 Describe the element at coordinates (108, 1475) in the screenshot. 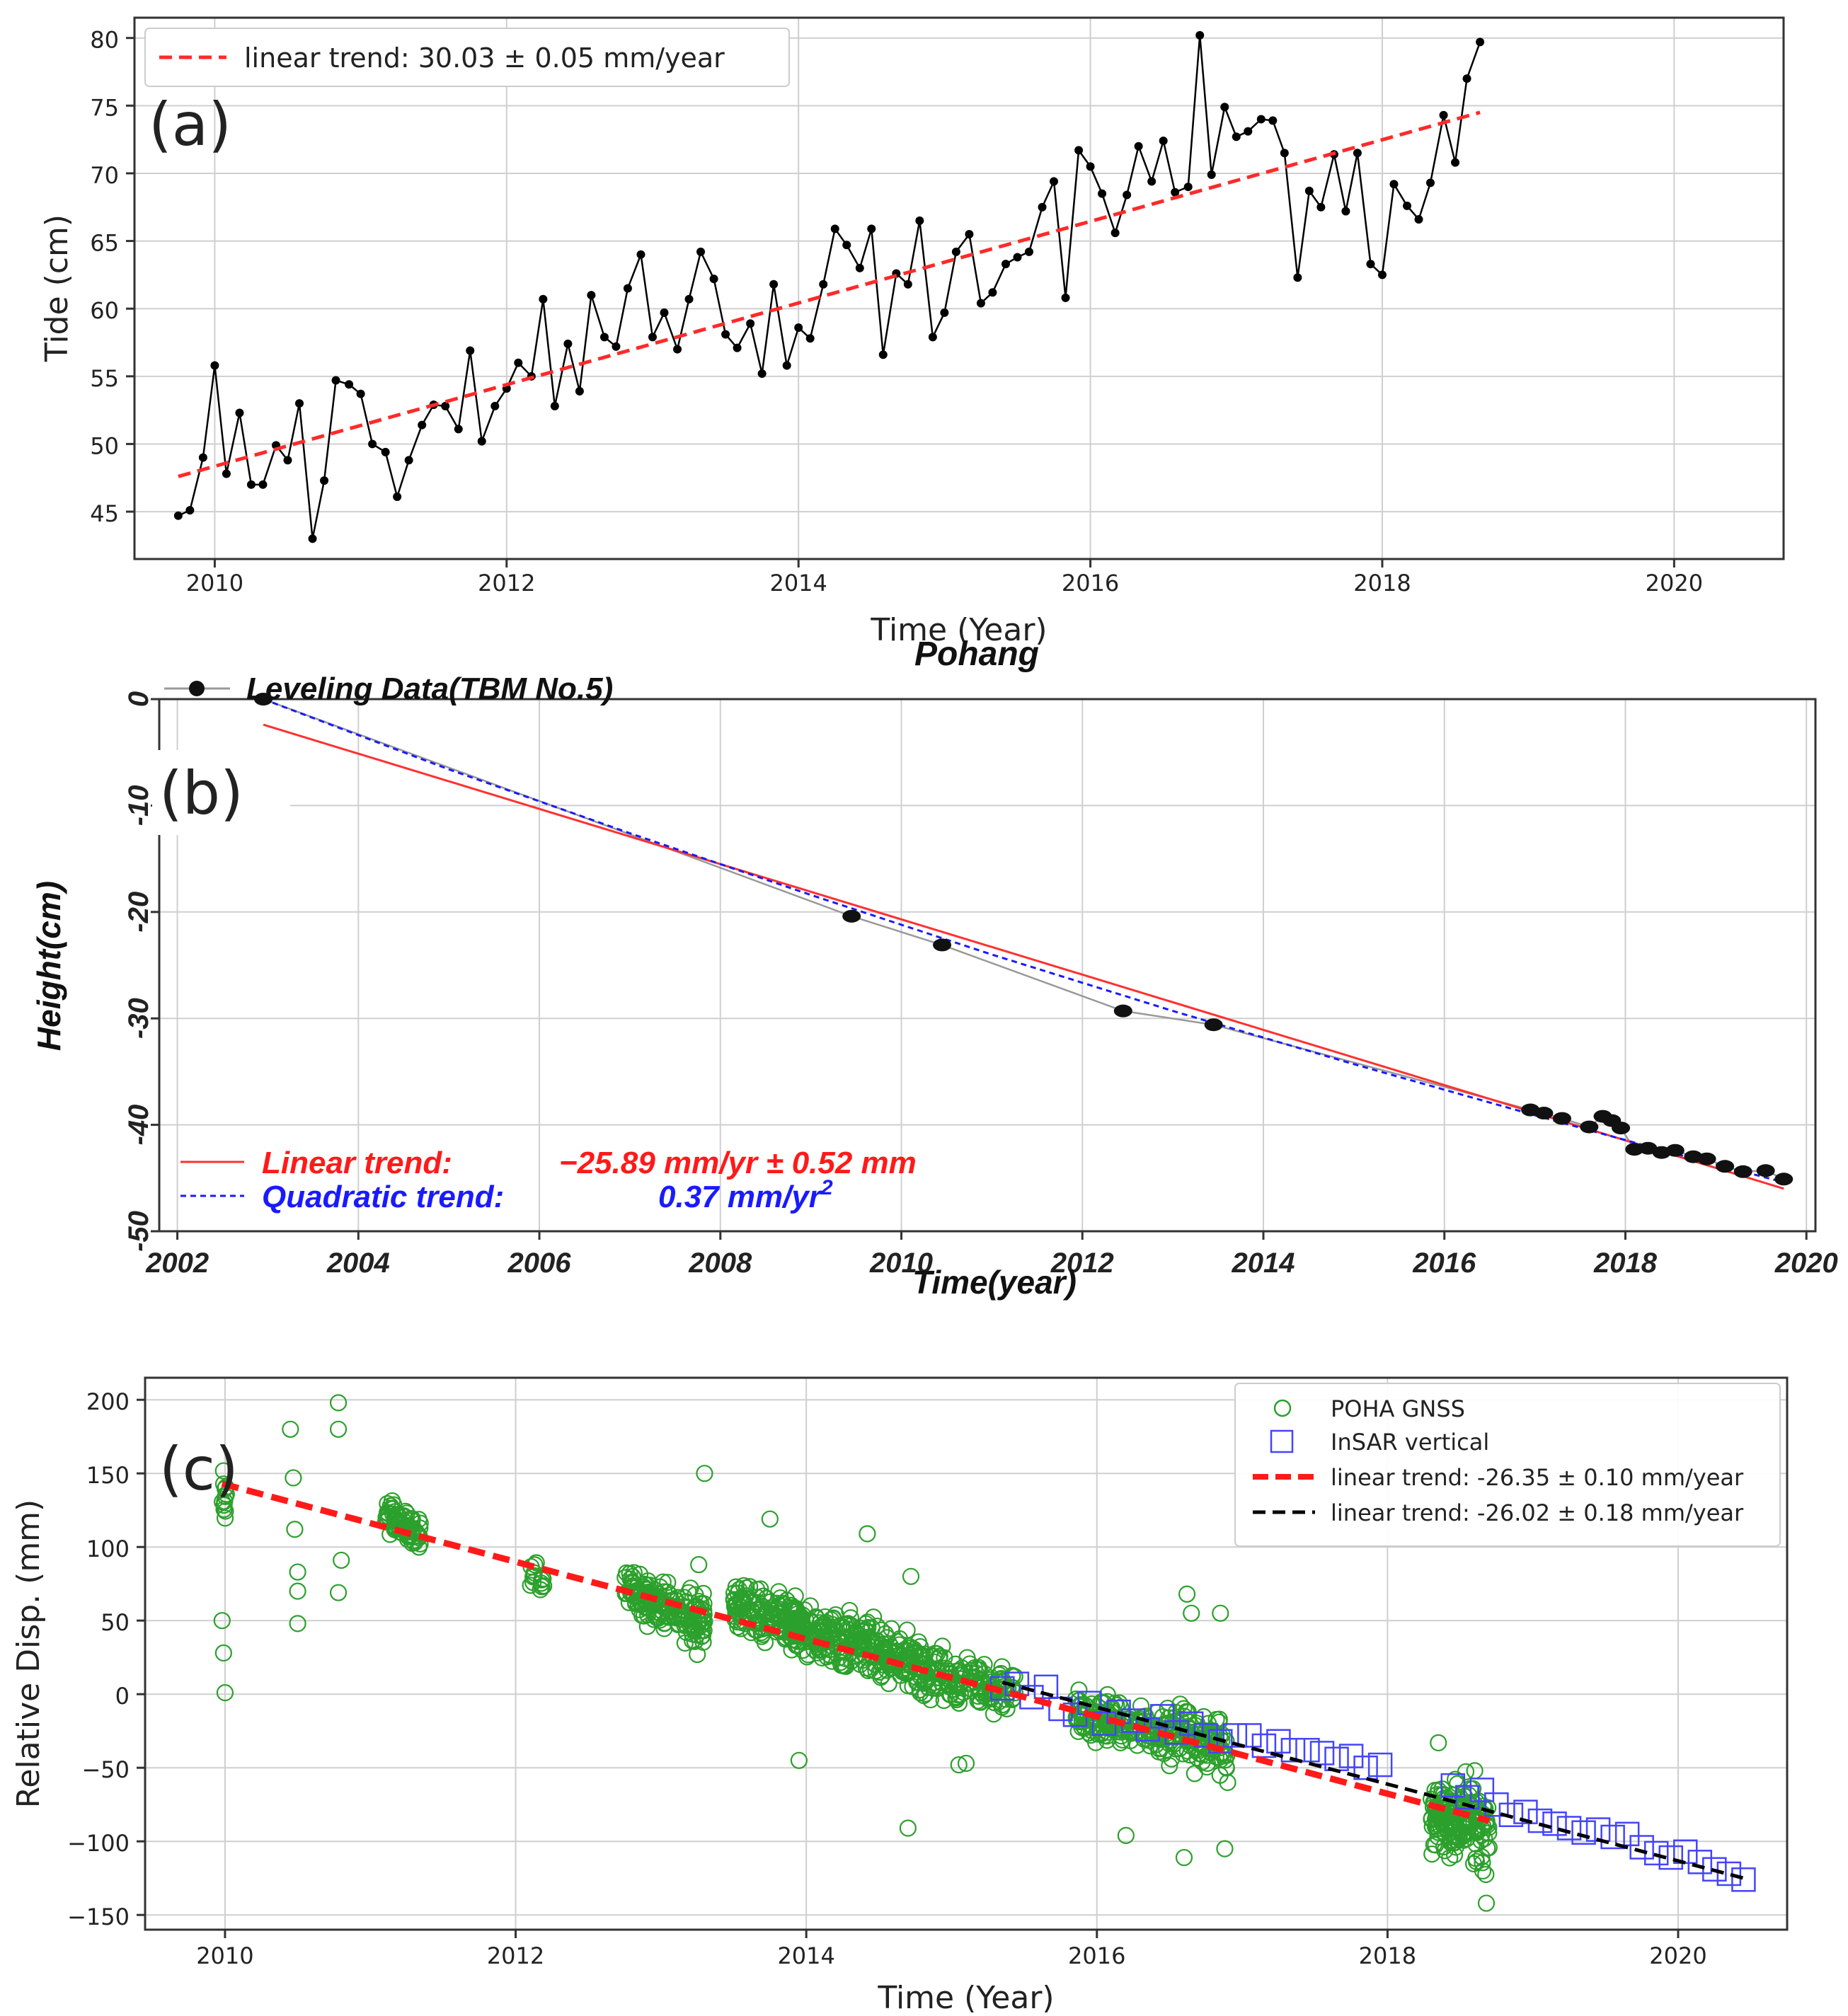

I see `panel-c-ytick-label: 150` at that location.